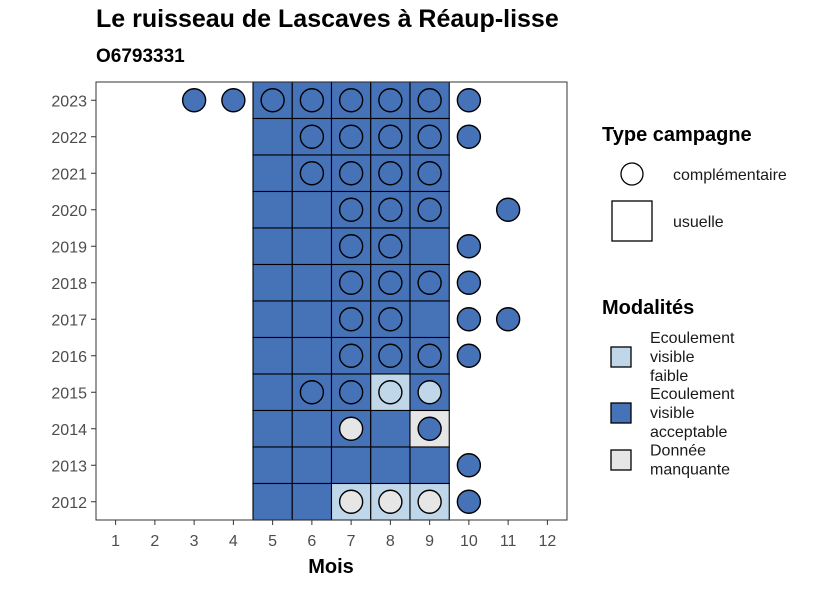  I want to click on legend-modalite-label-ecoulement-visible-acceptable-0: Ecoulement, so click(692, 394).